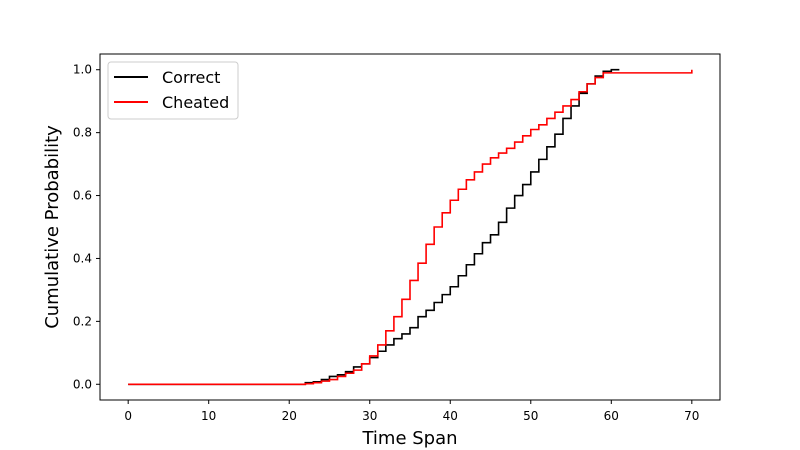 Image resolution: width=800 pixels, height=450 pixels. What do you see at coordinates (208, 416) in the screenshot?
I see `x-tick-label: 10` at bounding box center [208, 416].